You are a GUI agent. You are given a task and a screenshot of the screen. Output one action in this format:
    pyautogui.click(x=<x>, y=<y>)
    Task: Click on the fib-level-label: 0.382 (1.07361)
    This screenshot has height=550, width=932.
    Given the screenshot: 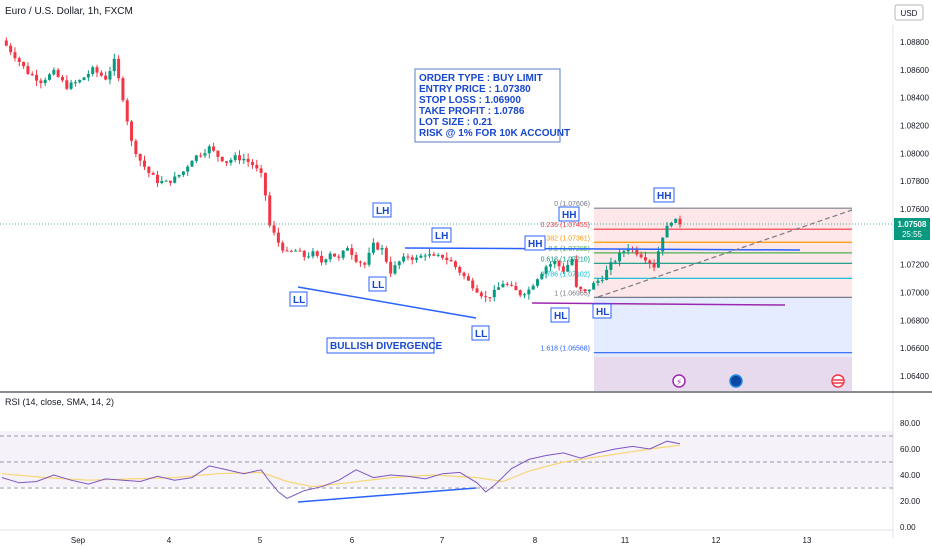 What is the action you would take?
    pyautogui.click(x=565, y=238)
    